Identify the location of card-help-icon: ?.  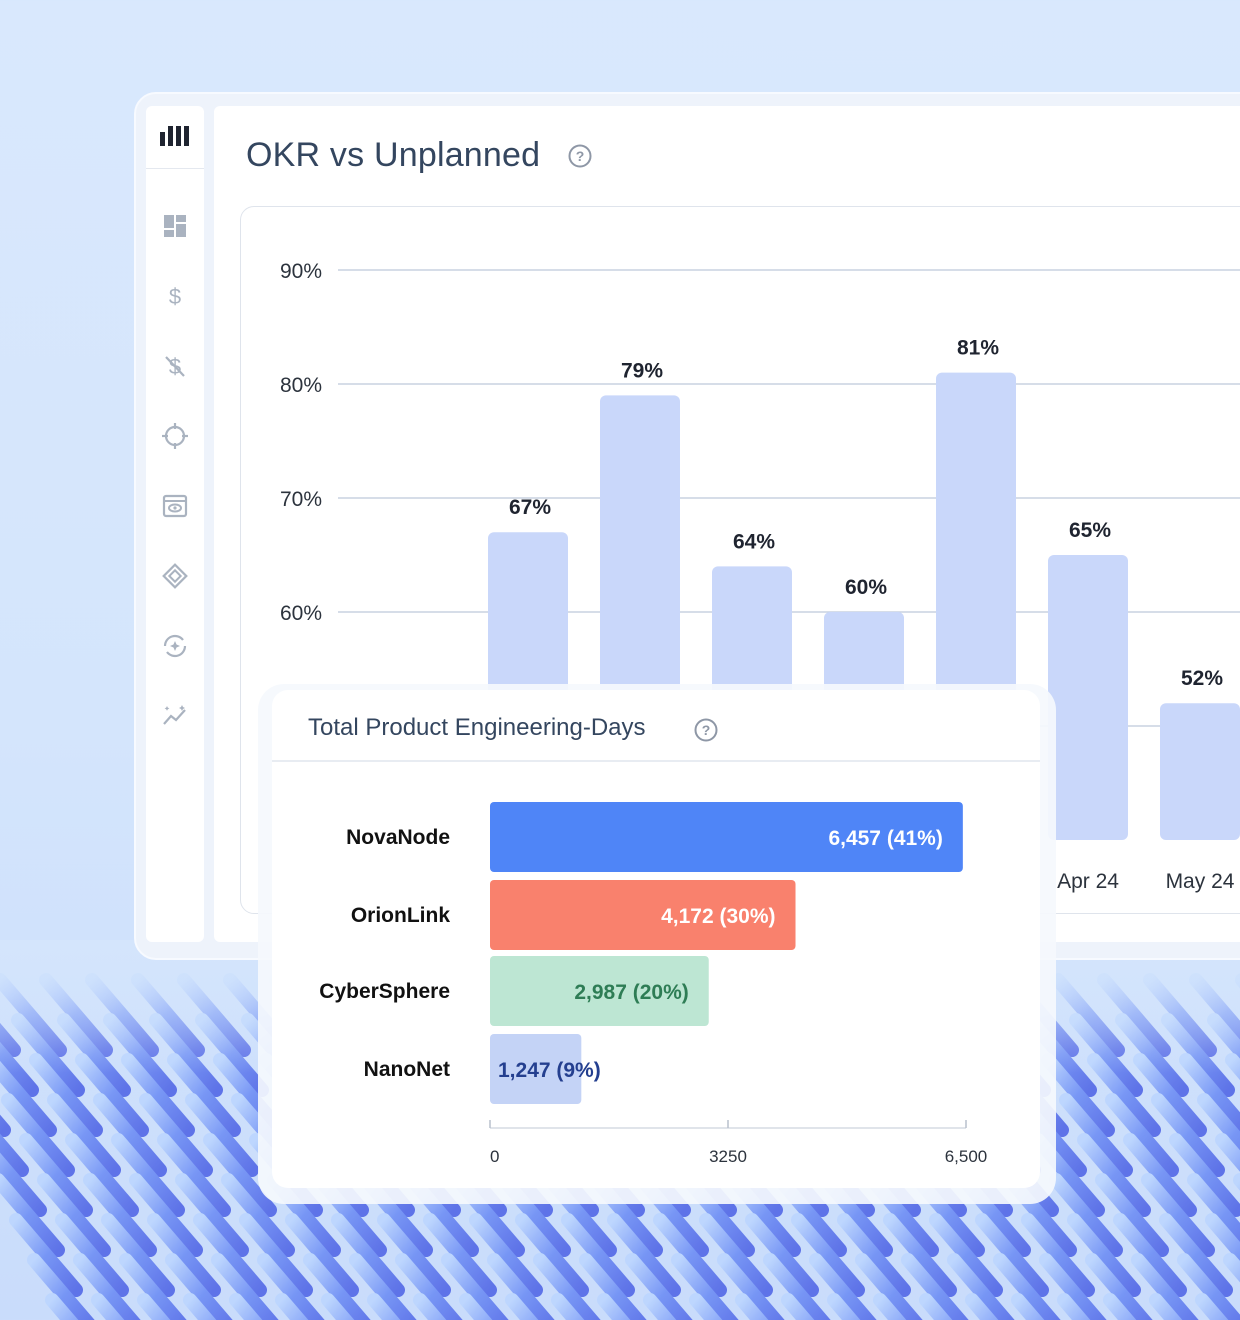
(706, 730).